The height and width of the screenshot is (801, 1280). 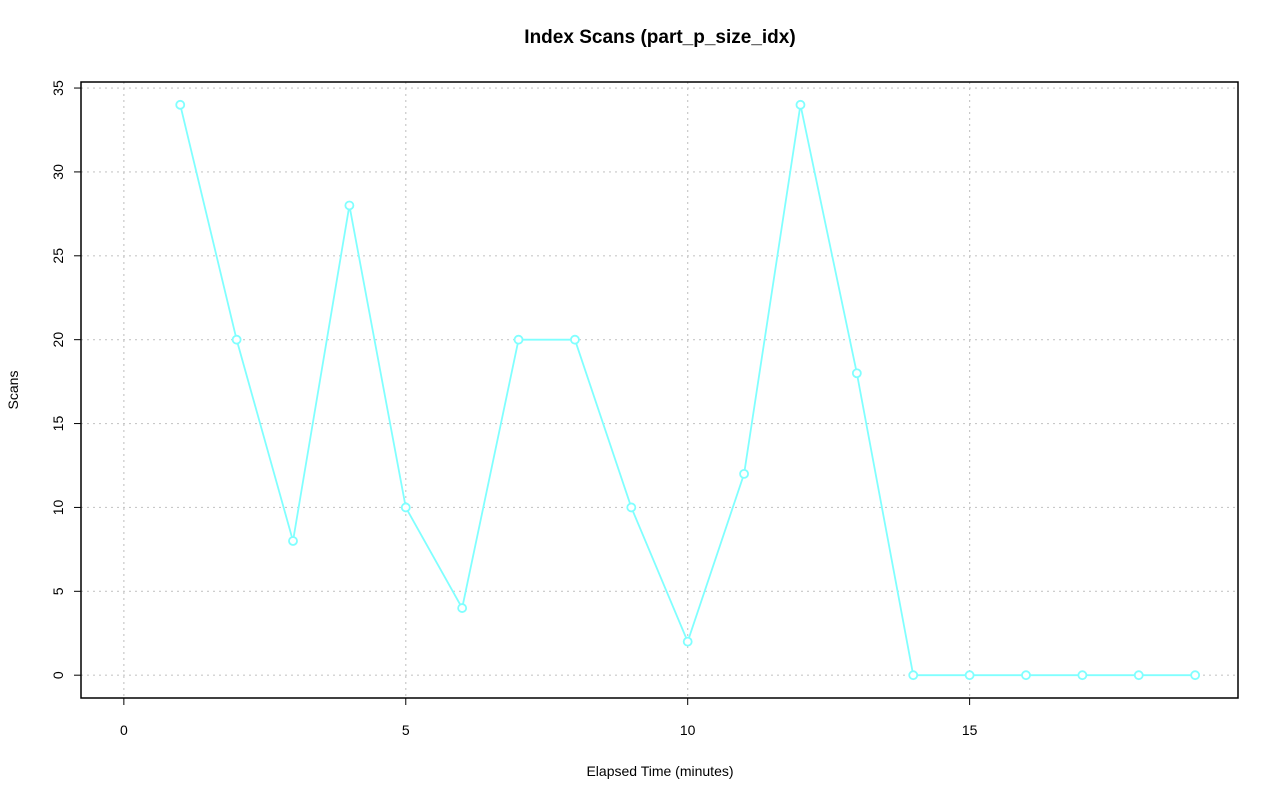 I want to click on y-tick-label: 30, so click(x=58, y=172).